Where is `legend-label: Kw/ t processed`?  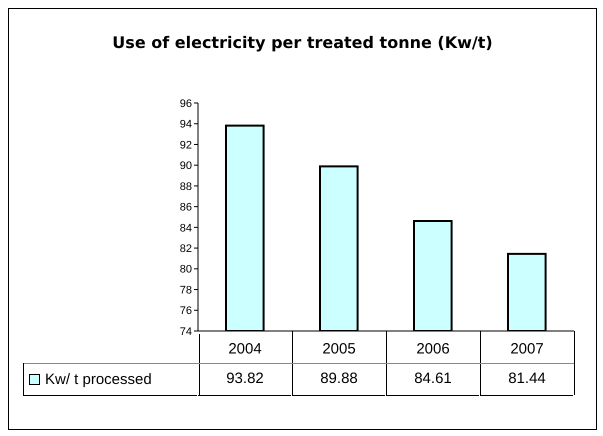
legend-label: Kw/ t processed is located at coordinates (98, 379).